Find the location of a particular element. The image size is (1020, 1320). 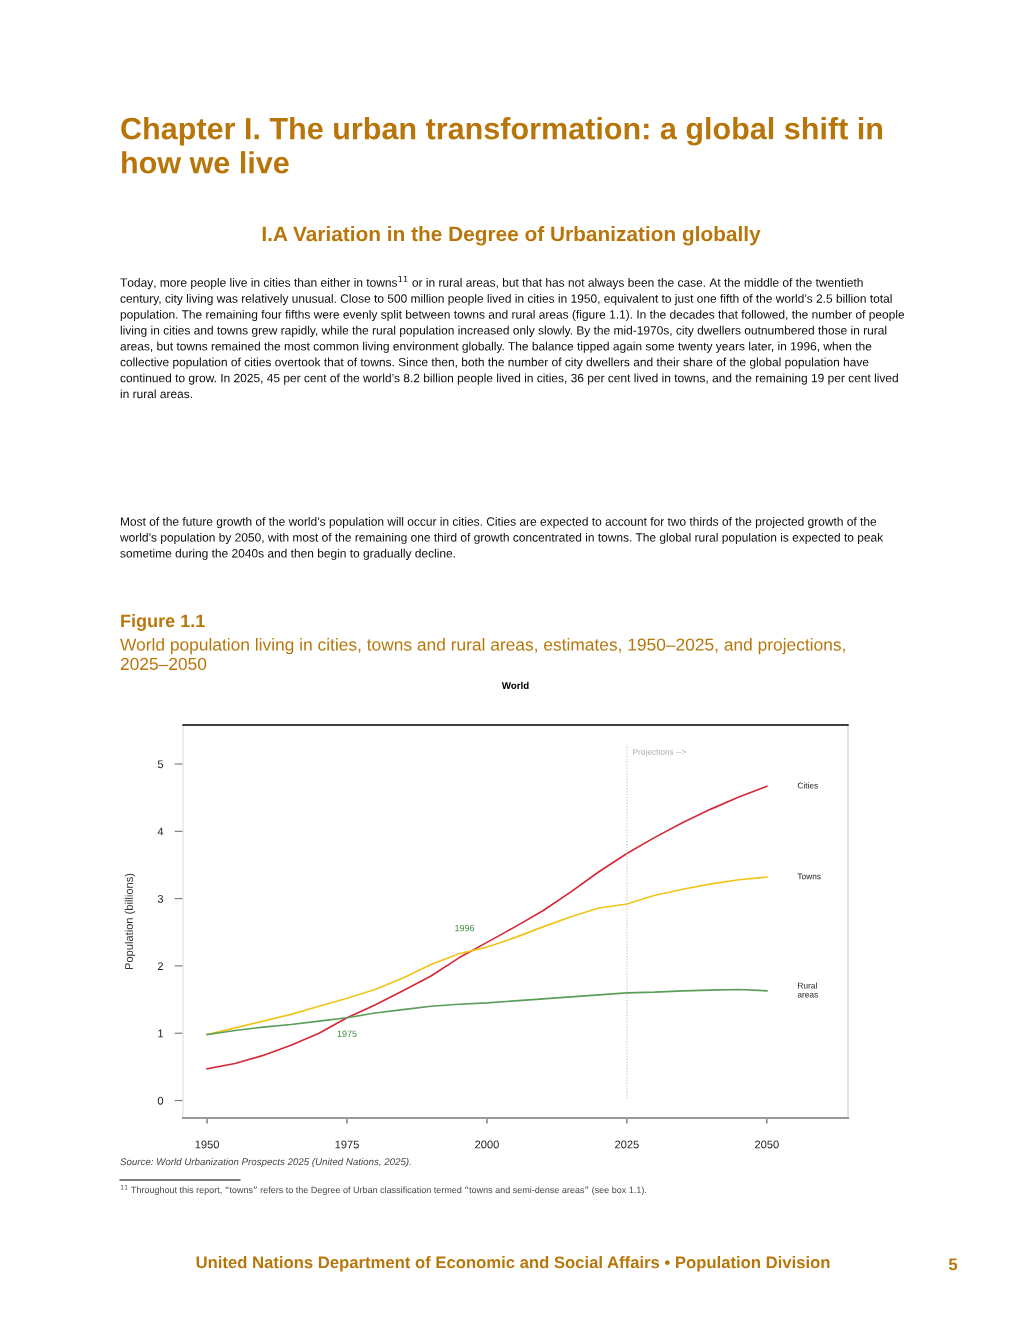

text: 5 is located at coordinates (953, 1264).